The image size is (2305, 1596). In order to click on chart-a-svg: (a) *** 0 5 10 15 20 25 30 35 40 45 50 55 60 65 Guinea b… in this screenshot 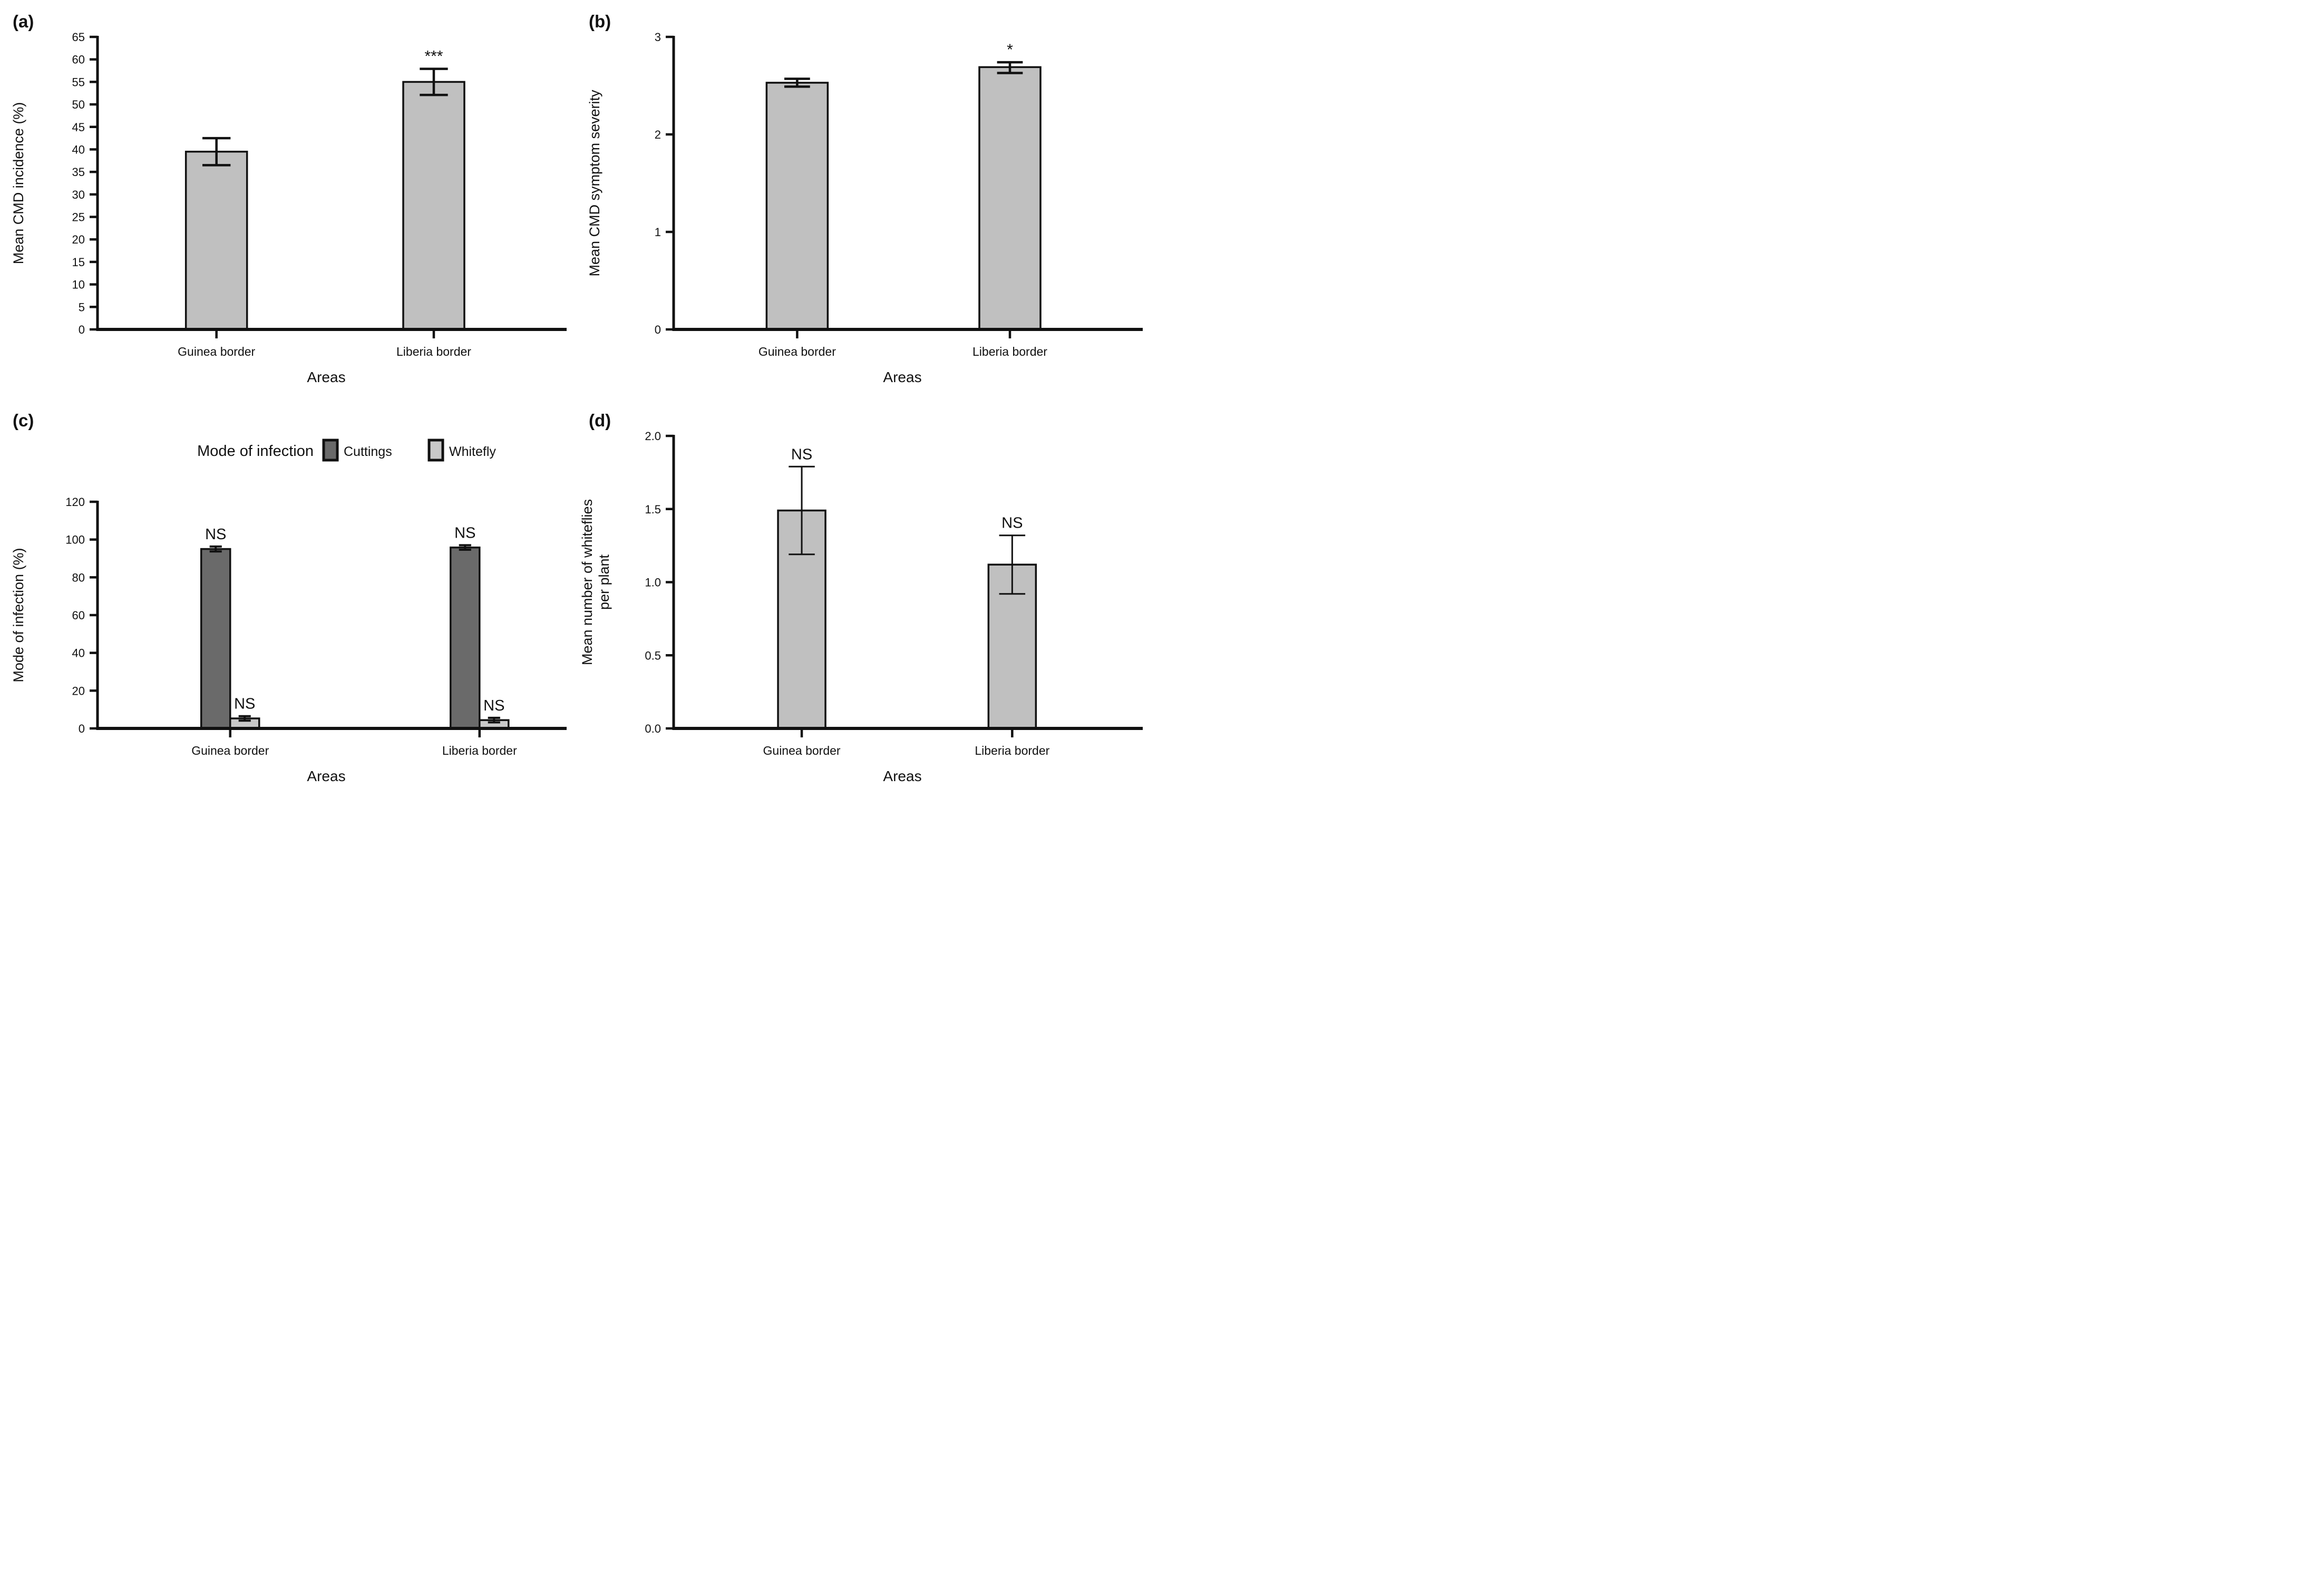, I will do `click(289, 199)`.